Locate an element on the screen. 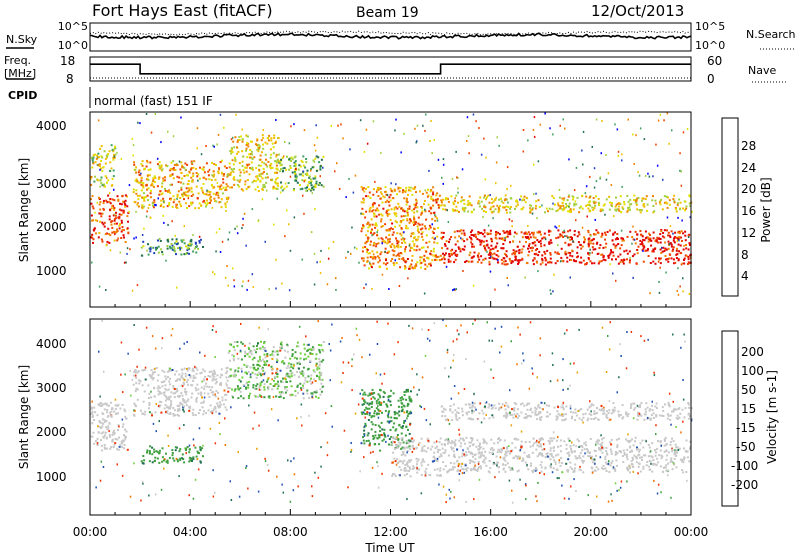 This screenshot has height=554, width=800. power-ylabel: Slant Range [km] is located at coordinates (24, 210).